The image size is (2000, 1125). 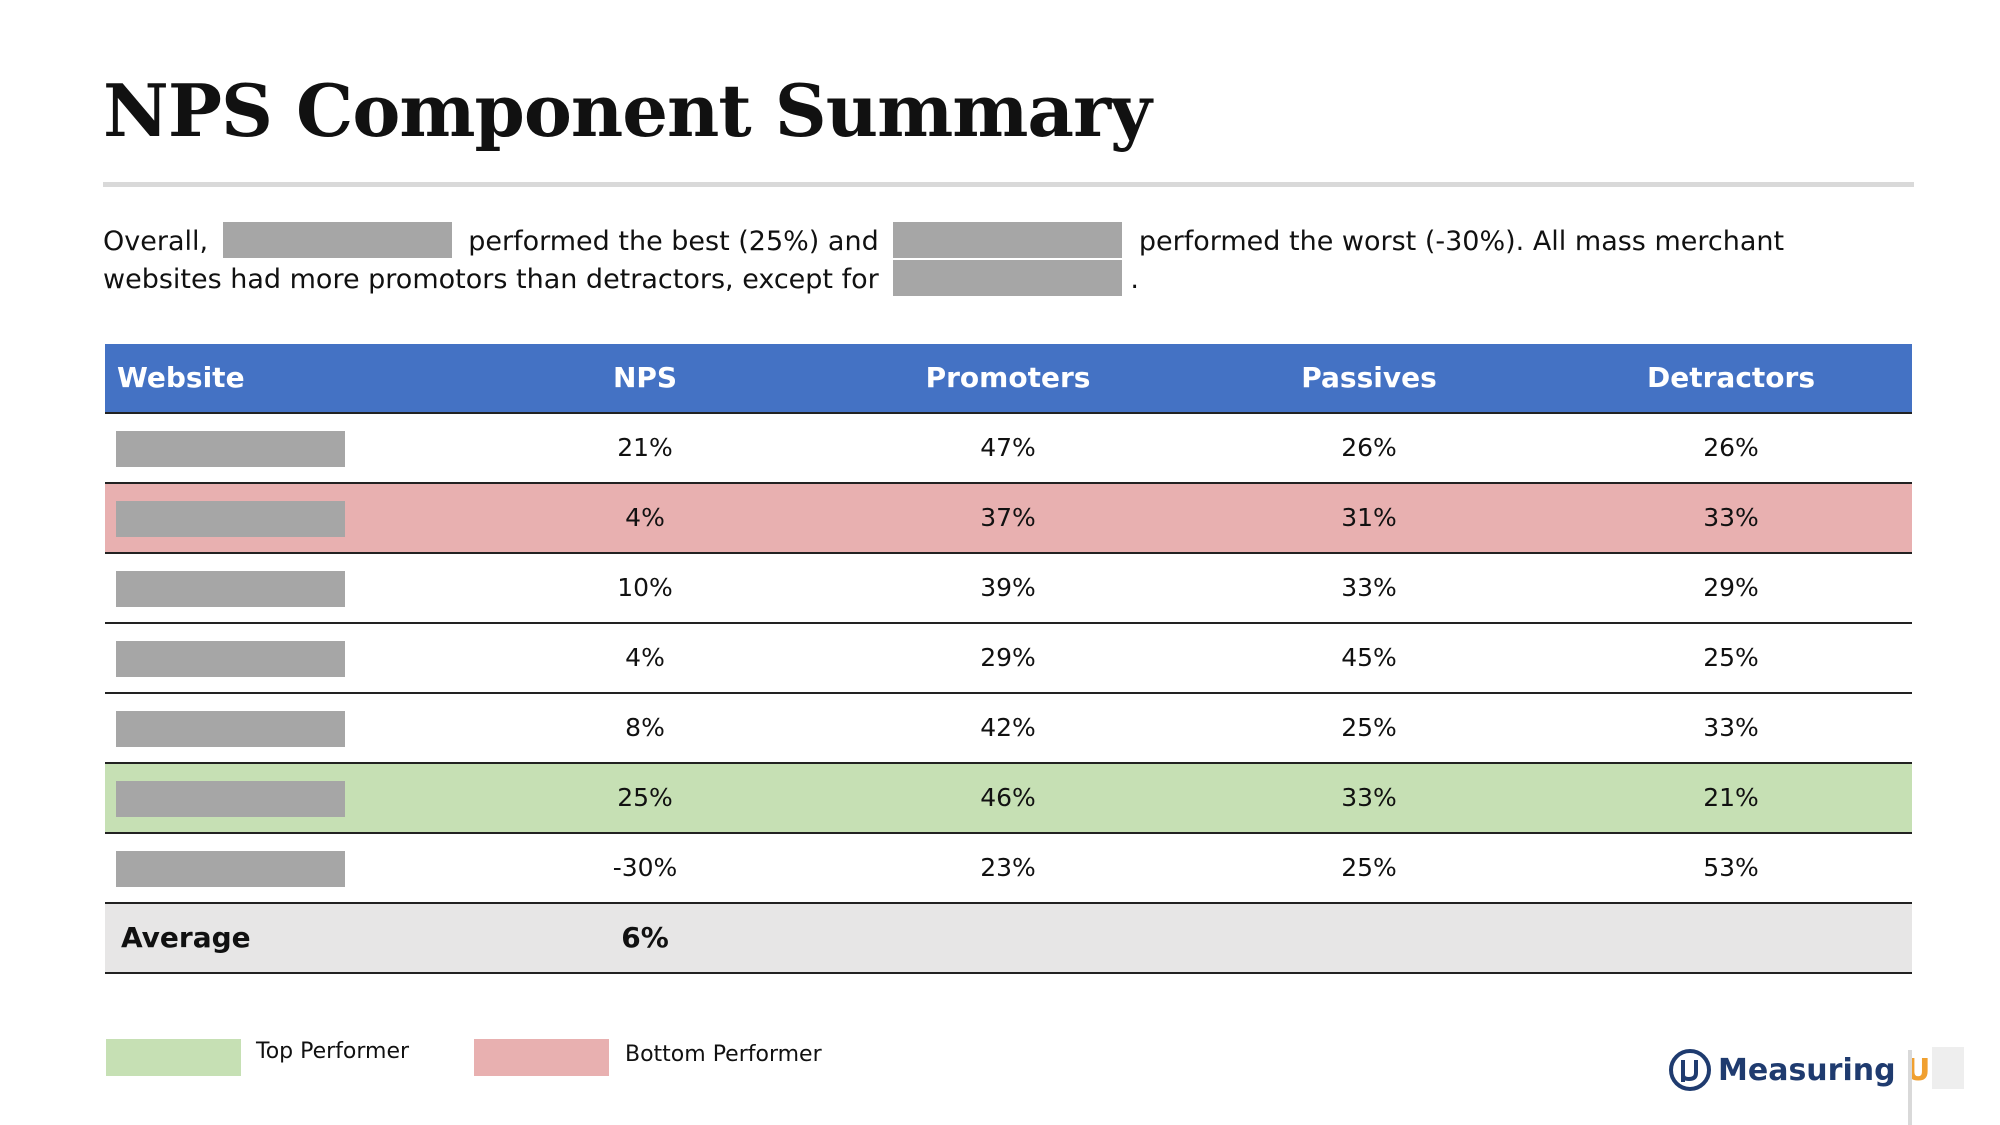 I want to click on table-row: 10% 39% 33% 29%, so click(x=1008, y=589).